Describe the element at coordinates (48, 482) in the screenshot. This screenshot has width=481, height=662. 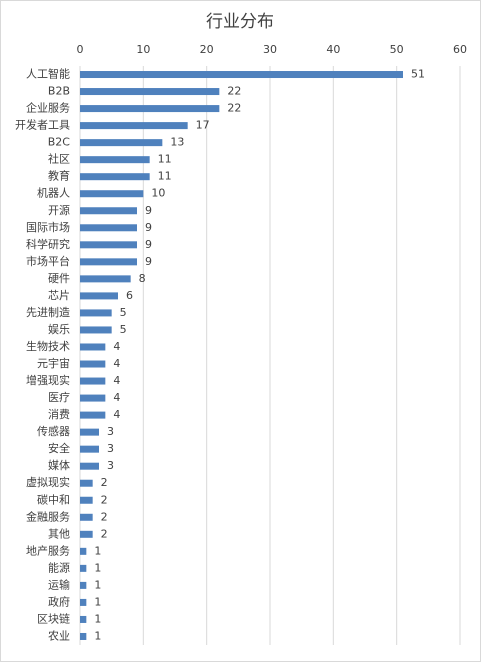
I see `y-tick-label: 虚拟现实` at that location.